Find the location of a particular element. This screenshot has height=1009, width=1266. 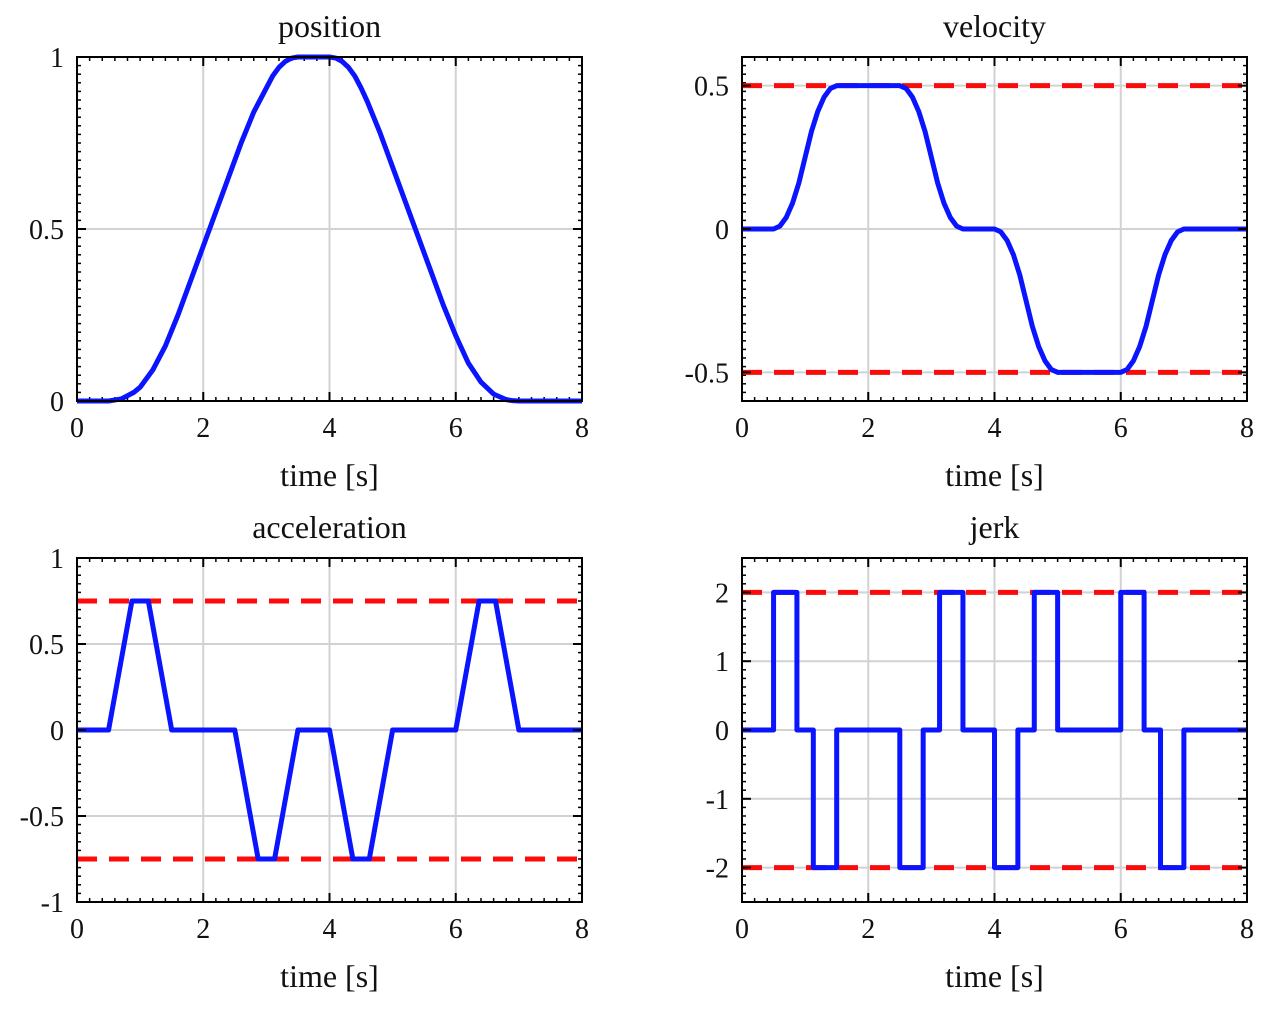

y-tick-label: 2 is located at coordinates (722, 593).